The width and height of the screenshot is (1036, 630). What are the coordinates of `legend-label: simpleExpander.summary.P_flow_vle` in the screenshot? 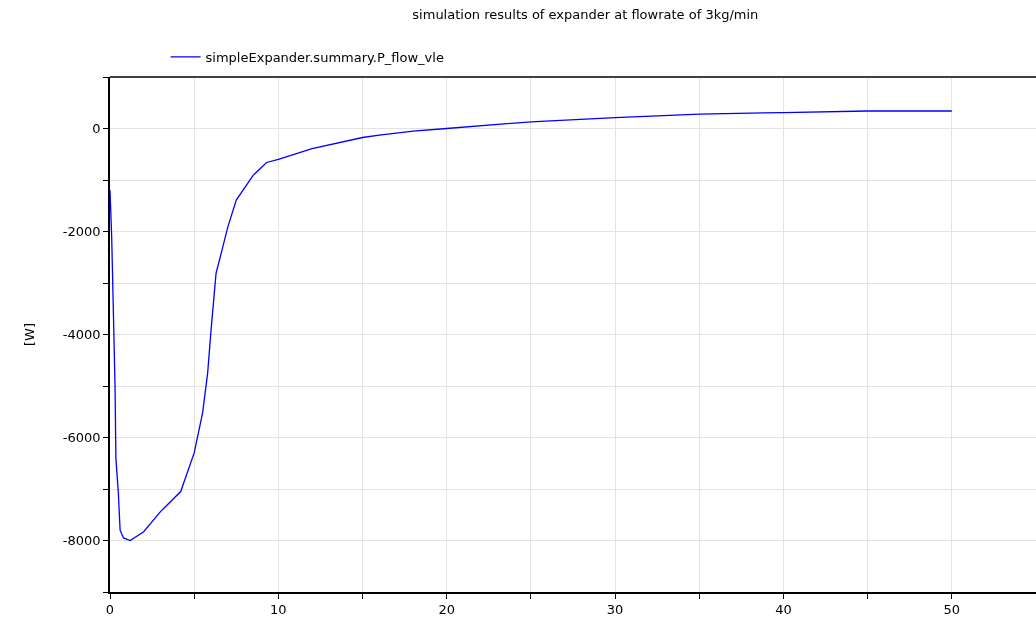 It's located at (324, 57).